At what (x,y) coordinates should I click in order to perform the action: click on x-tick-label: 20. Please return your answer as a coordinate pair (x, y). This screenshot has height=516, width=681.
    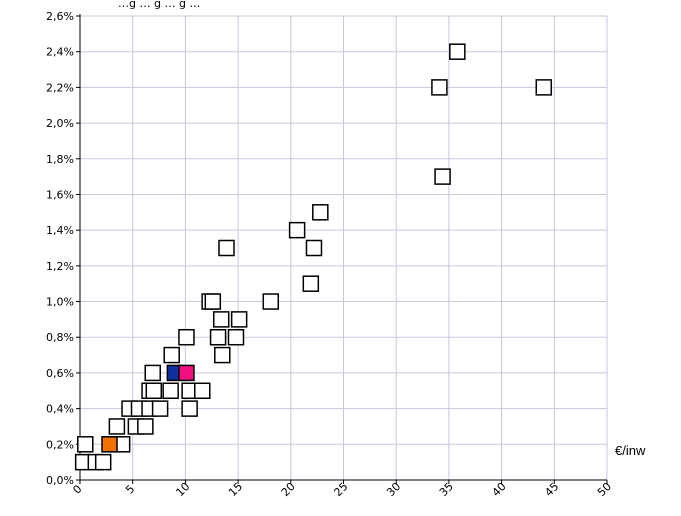
    Looking at the image, I should click on (288, 489).